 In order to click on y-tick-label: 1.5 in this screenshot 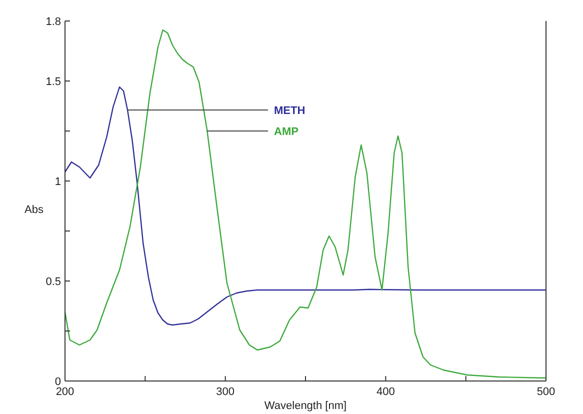, I will do `click(53, 82)`.